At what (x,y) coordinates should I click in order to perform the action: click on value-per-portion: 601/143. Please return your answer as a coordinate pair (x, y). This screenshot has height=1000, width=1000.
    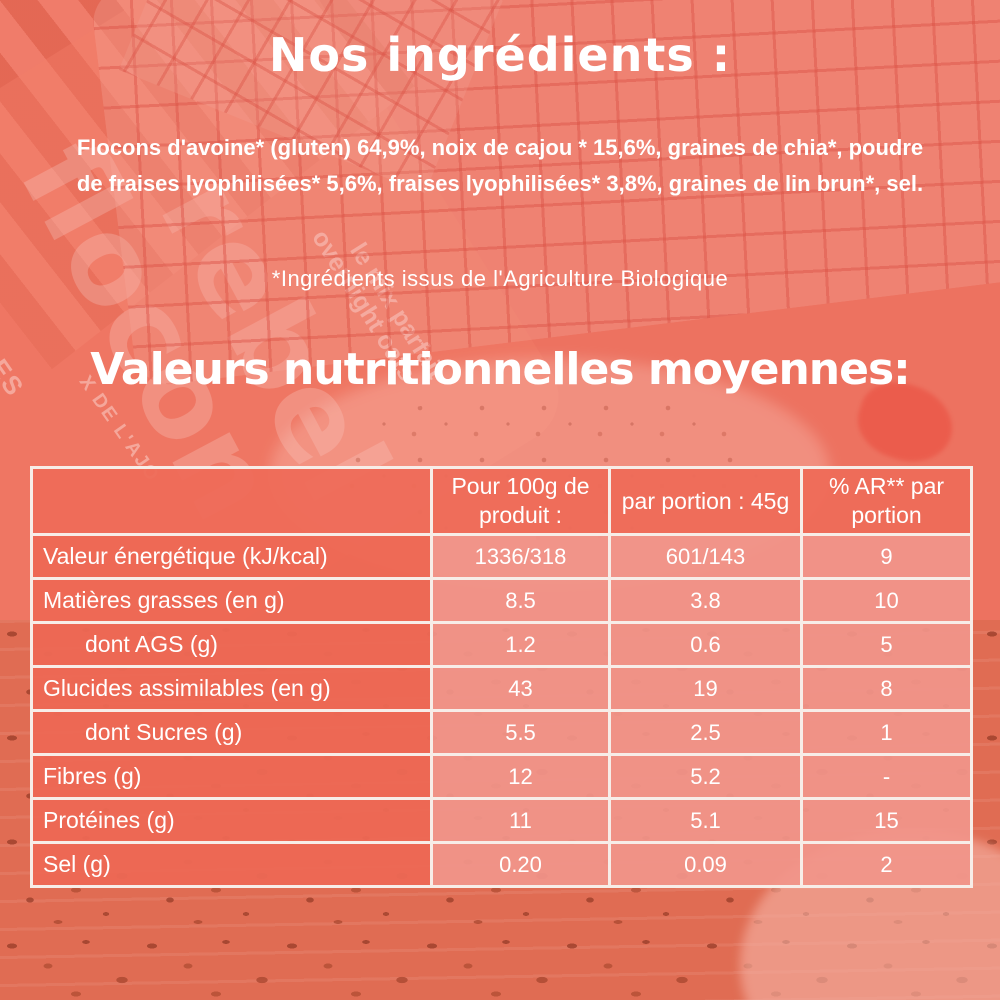
    Looking at the image, I should click on (705, 556).